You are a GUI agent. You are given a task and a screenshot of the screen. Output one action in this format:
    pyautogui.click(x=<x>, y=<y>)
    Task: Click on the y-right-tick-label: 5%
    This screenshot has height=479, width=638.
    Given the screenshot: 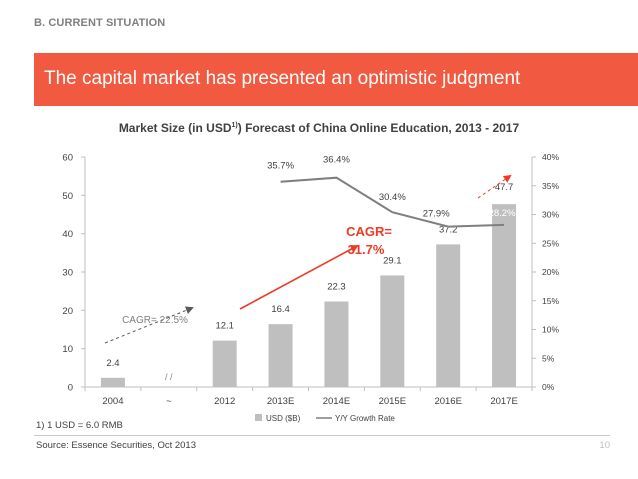 What is the action you would take?
    pyautogui.click(x=548, y=358)
    